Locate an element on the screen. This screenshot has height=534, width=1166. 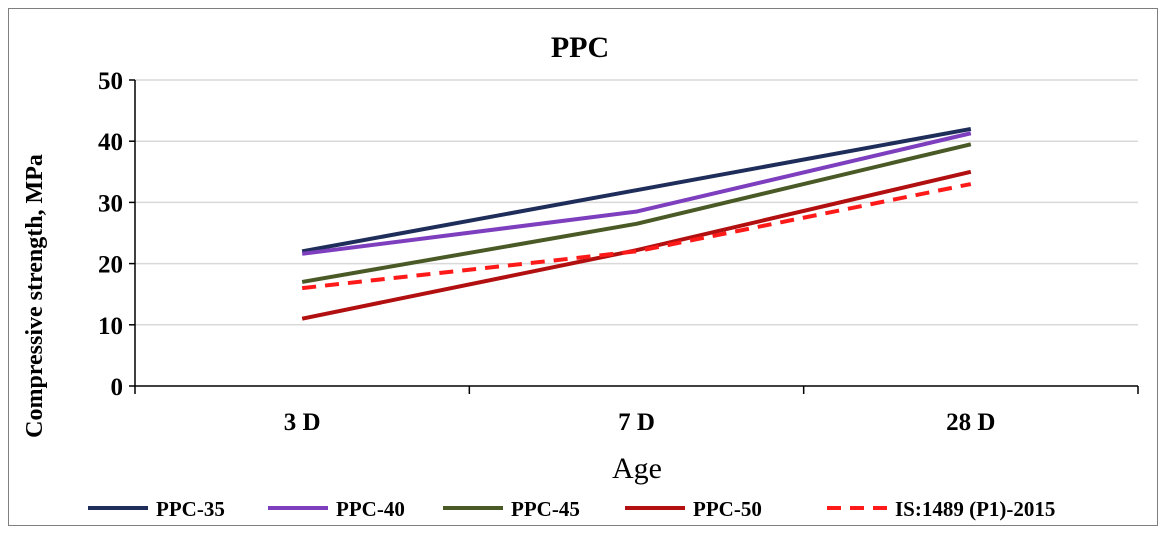
legend-label-4: IS:1489 (P1)-2015 is located at coordinates (975, 509).